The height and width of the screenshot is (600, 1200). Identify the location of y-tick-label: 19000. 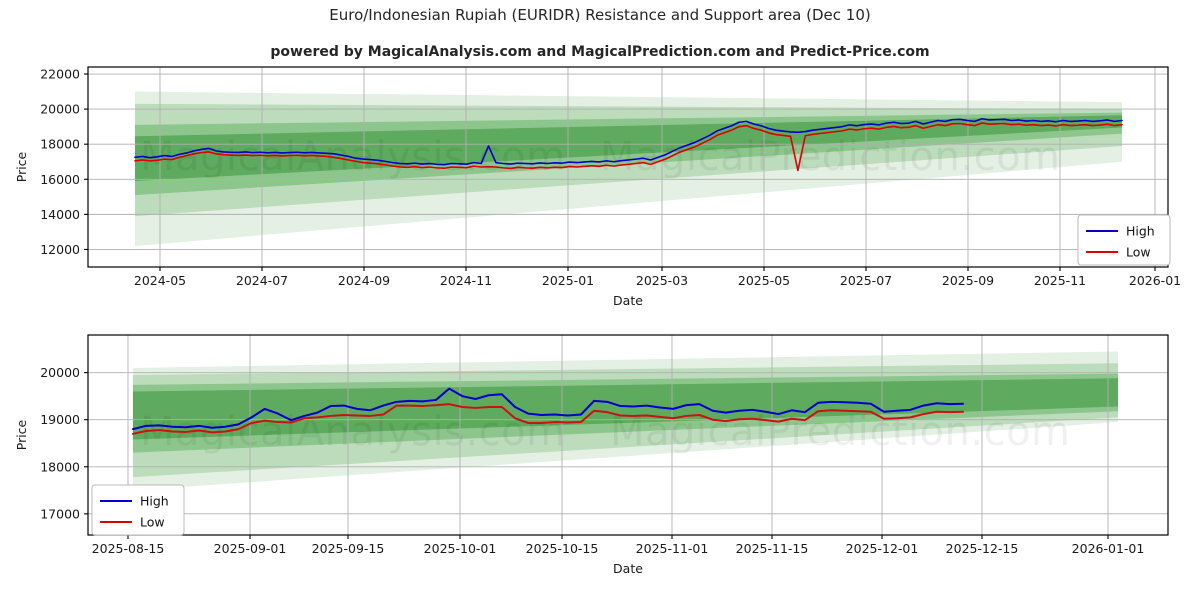
(60, 419).